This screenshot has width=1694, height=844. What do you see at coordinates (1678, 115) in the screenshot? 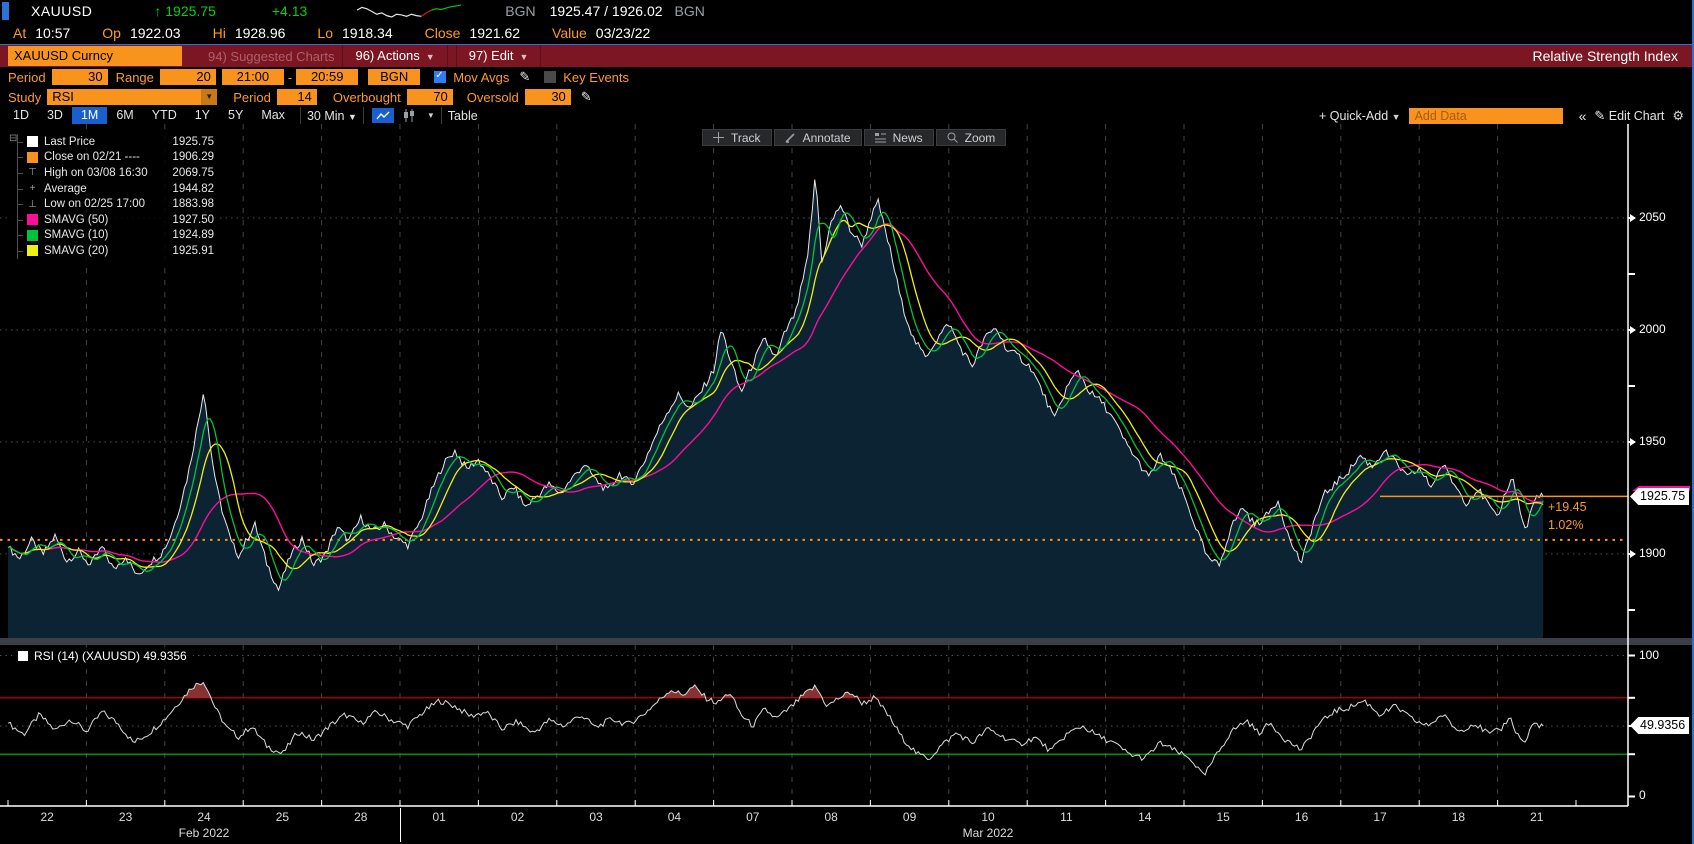
I see `gear-icon: ⚙` at bounding box center [1678, 115].